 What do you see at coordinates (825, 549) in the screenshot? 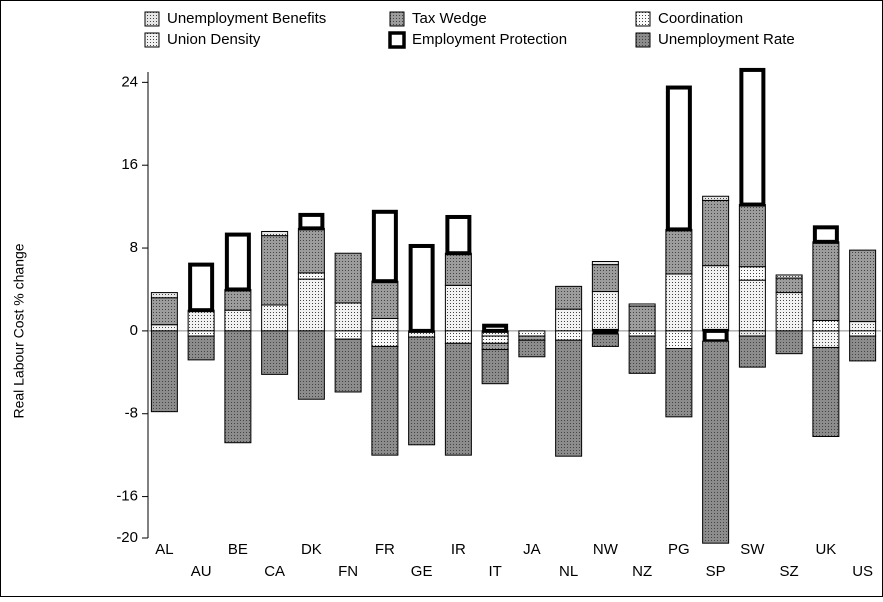
I see `x-tick-label: UK` at bounding box center [825, 549].